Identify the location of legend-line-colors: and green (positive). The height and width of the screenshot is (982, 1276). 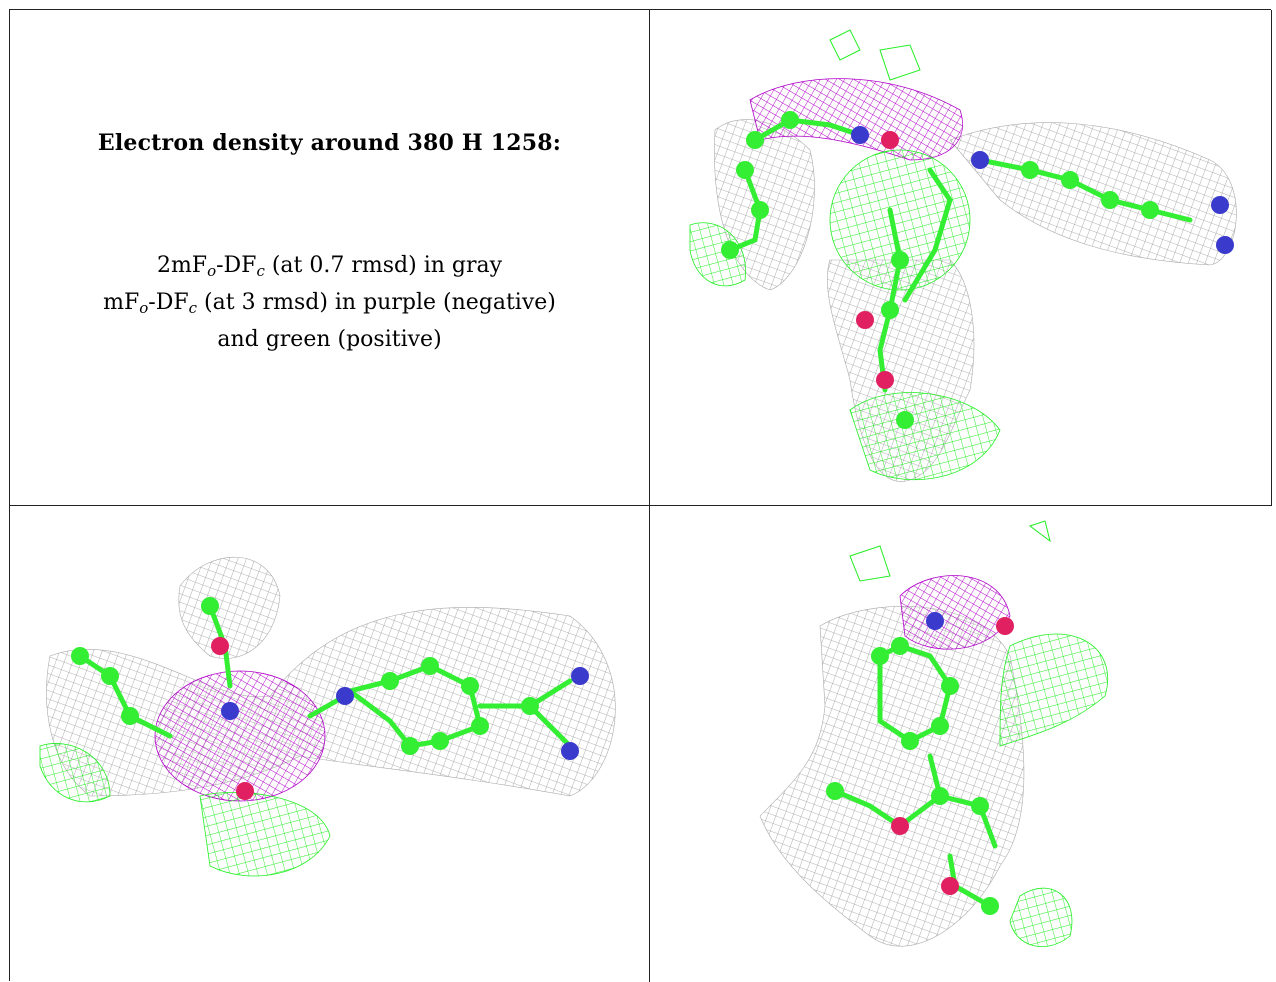
(329, 339).